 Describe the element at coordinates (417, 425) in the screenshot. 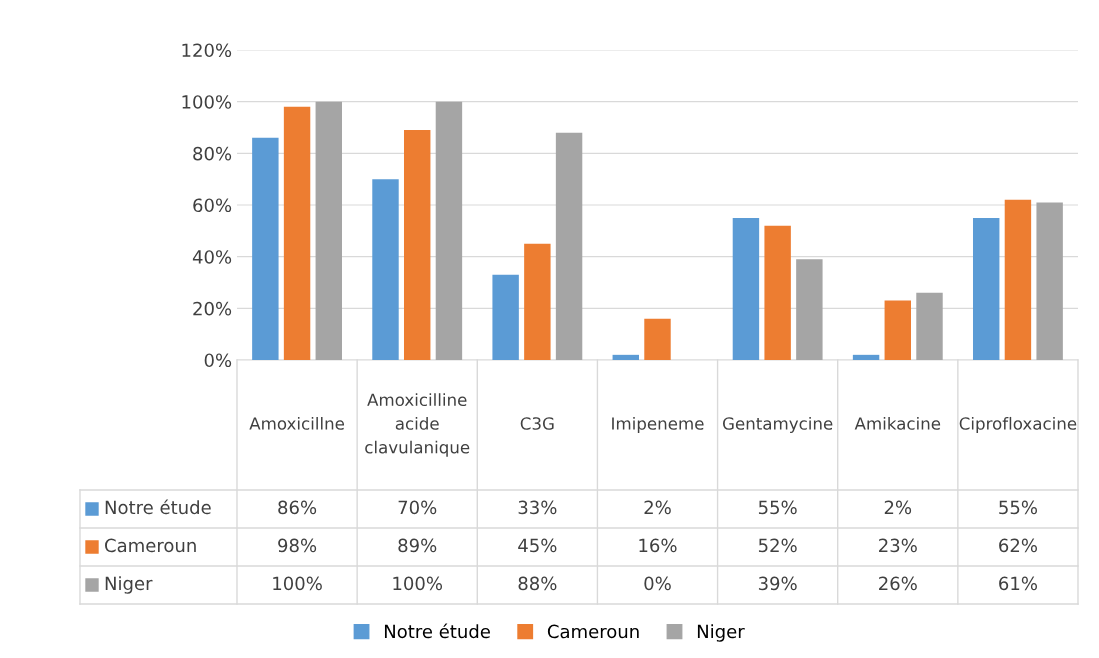

I see `x-tick-label: Amoxicilline acide clavulanique` at that location.